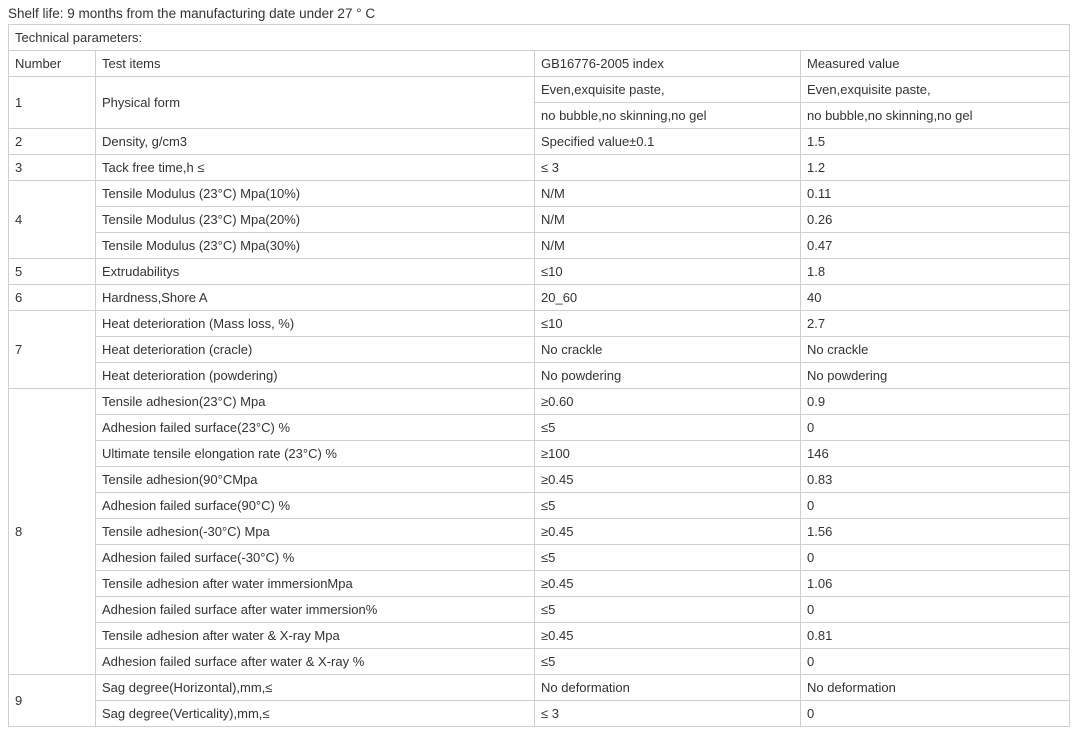 This screenshot has height=738, width=1073. I want to click on table-row: Tensile Modulus (23°C) Mpa(30%) N/M 0.47, so click(540, 245).